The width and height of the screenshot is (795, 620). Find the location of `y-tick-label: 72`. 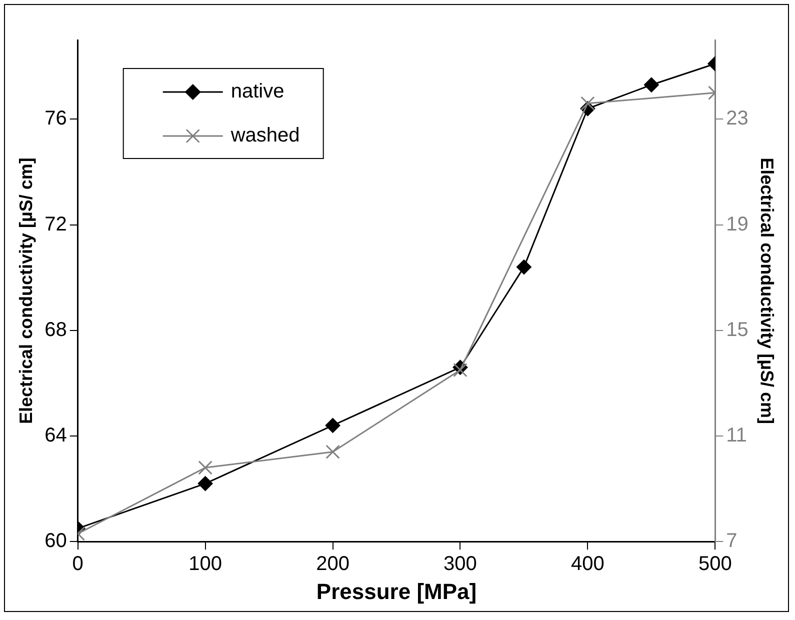

y-tick-label: 72 is located at coordinates (55, 224).